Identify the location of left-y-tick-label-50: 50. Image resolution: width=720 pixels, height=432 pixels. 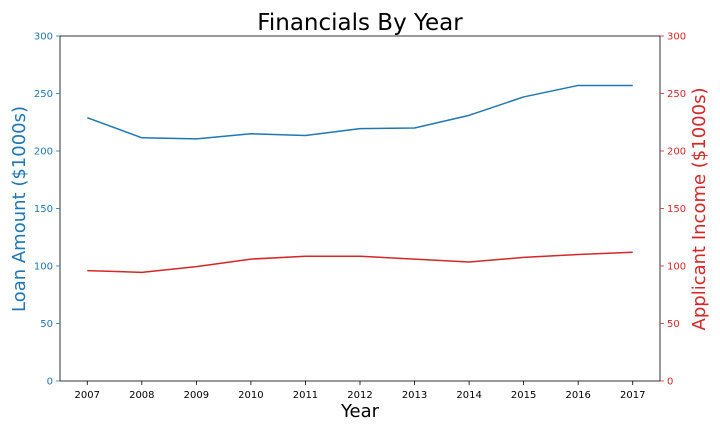
(46, 324).